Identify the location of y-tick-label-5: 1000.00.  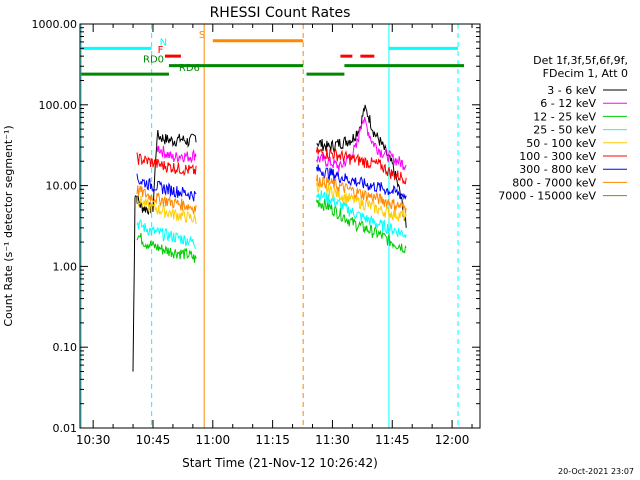
(55, 24).